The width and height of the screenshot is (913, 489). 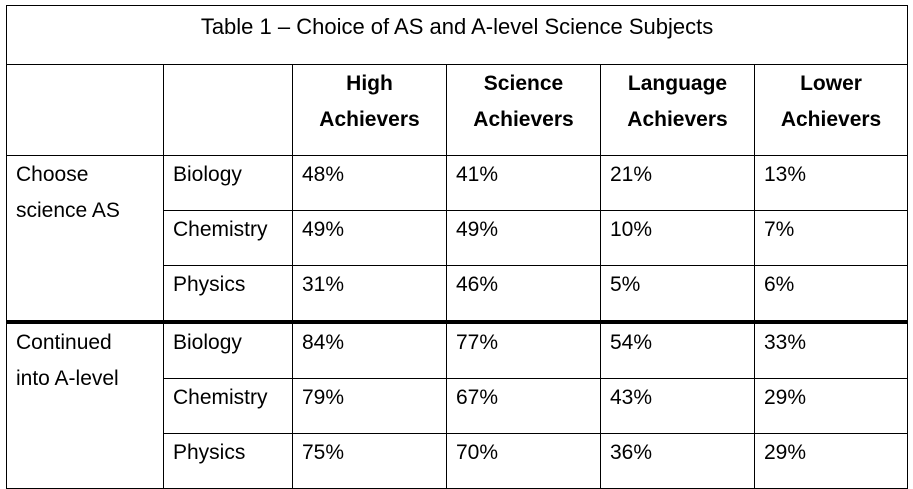 What do you see at coordinates (831, 294) in the screenshot?
I see `value-cell: 6%` at bounding box center [831, 294].